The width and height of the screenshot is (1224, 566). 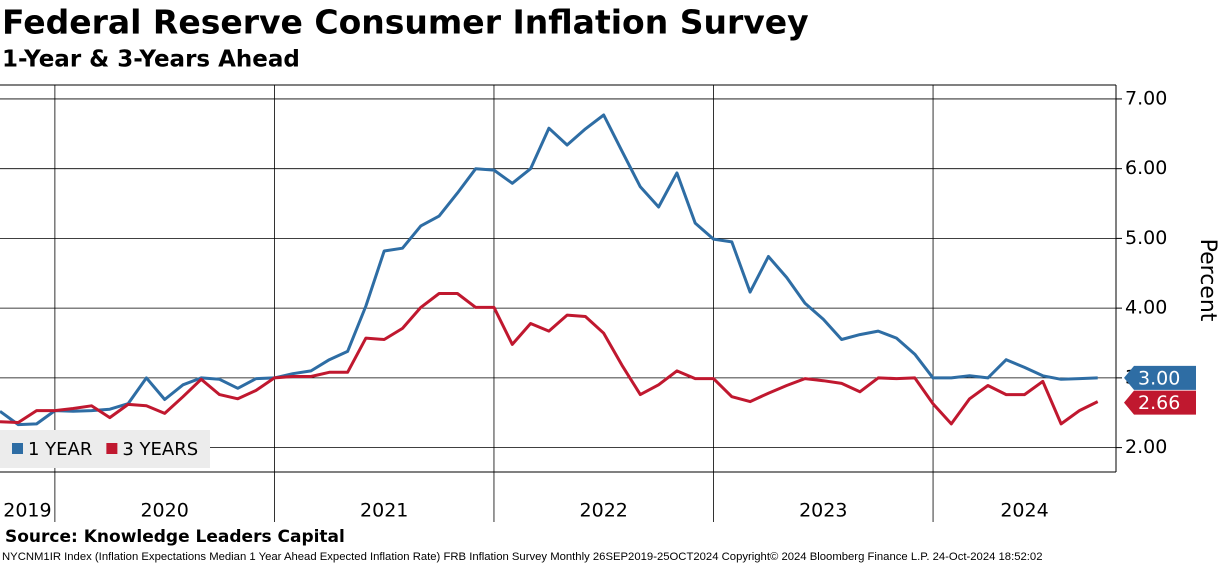 I want to click on legend-label: 3 YEARS, so click(x=160, y=449).